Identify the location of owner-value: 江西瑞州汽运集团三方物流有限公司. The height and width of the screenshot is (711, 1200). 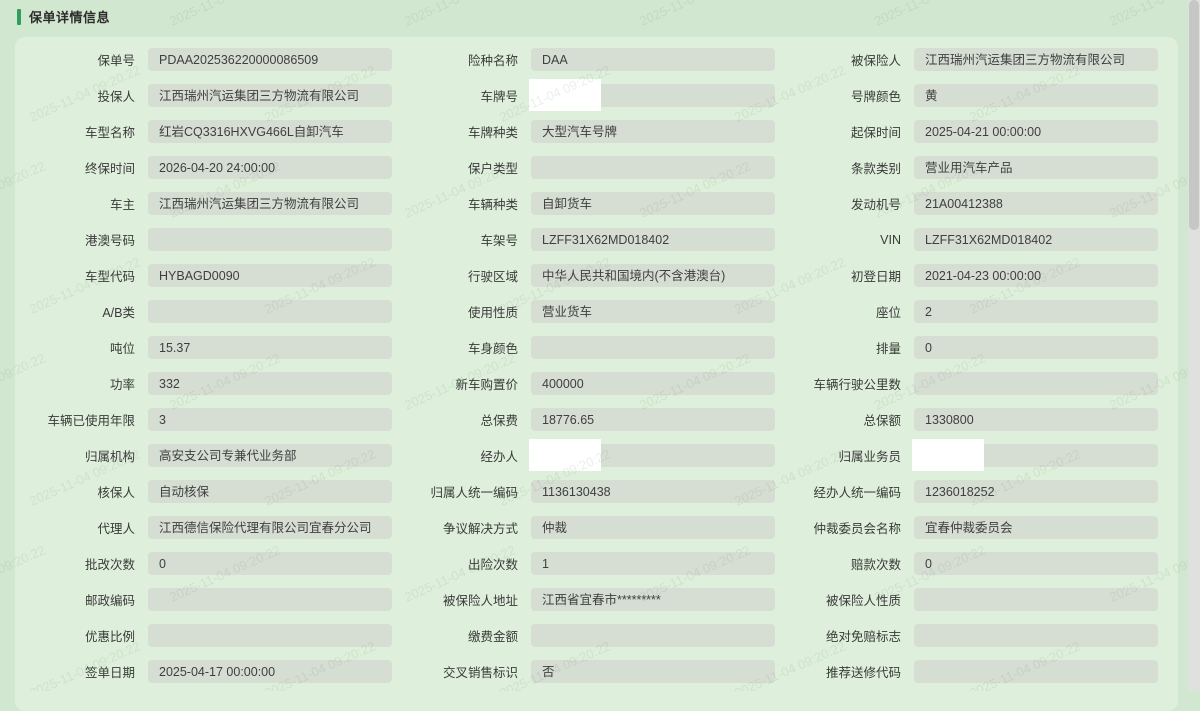
(259, 204).